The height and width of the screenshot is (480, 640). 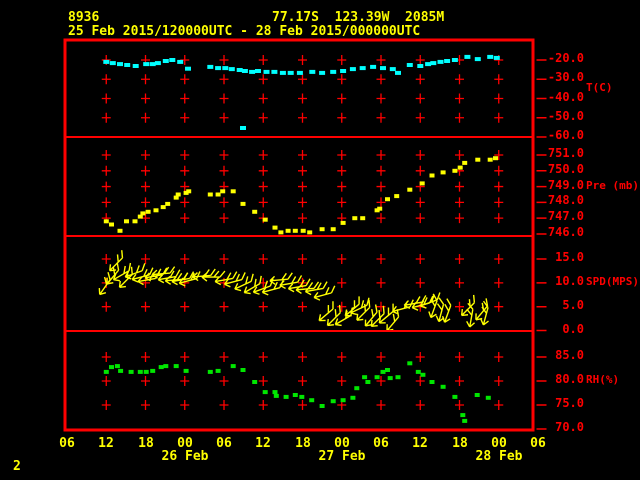 I want to click on wind_speed-ytick-label: 10.0, so click(x=569, y=281).